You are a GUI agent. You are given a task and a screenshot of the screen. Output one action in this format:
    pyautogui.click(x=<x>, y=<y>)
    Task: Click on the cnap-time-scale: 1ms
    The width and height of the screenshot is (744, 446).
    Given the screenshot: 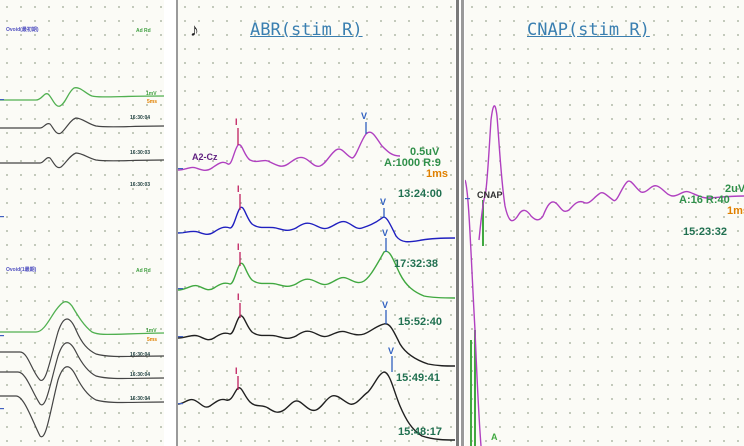 What is the action you would take?
    pyautogui.click(x=735, y=211)
    